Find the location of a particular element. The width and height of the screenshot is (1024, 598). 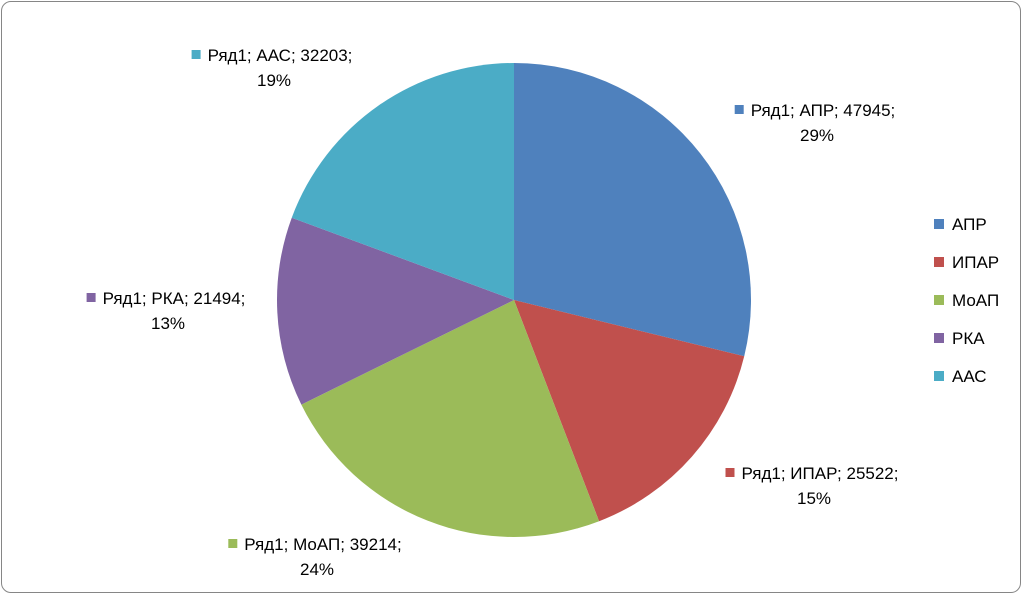

legend-label: АПР is located at coordinates (969, 224).